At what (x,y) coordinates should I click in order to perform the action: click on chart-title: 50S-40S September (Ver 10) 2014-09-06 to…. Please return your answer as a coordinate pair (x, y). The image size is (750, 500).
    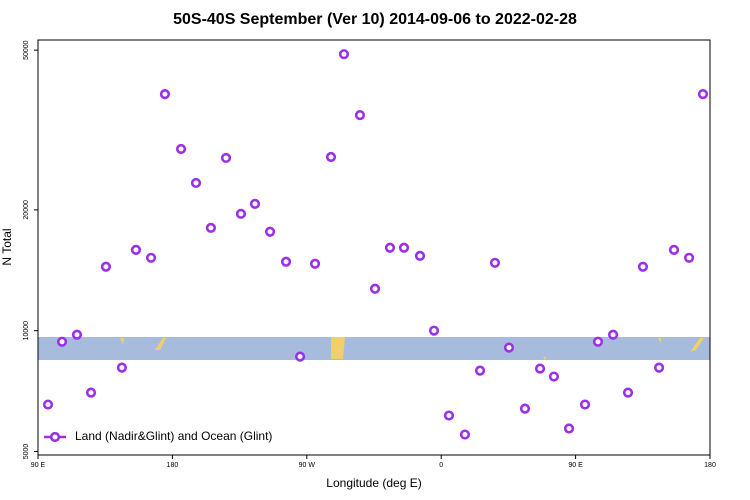
    Looking at the image, I should click on (375, 19).